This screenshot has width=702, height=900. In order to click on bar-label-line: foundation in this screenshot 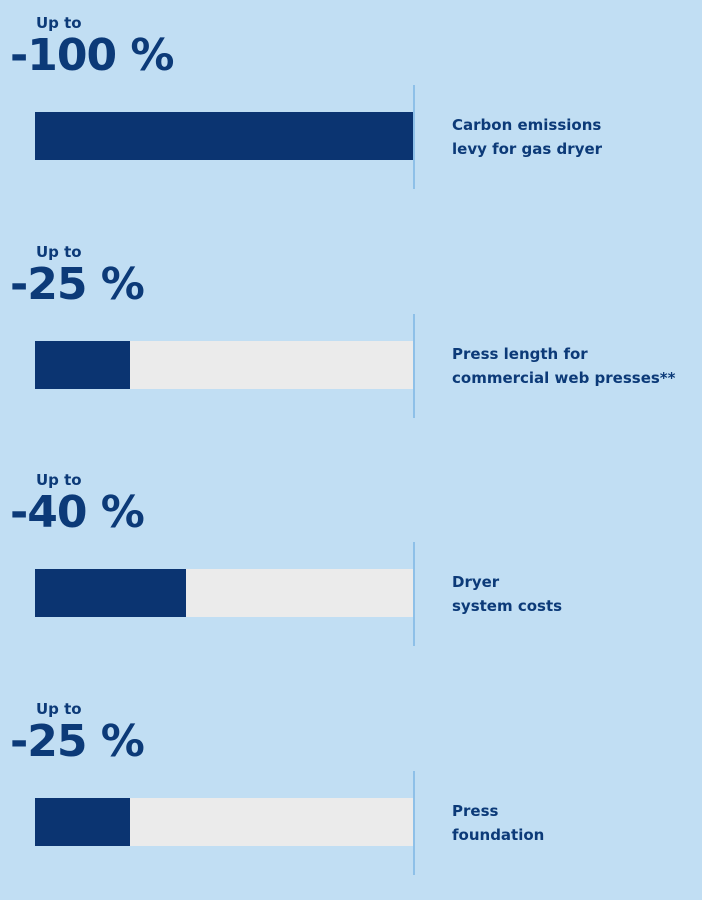, I will do `click(498, 835)`.